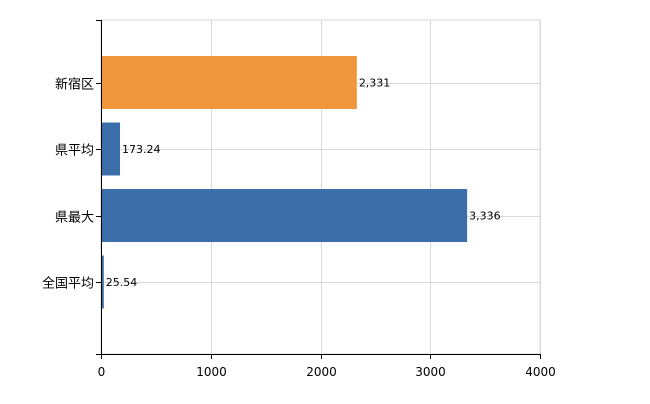  Describe the element at coordinates (485, 216) in the screenshot. I see `data-label-2: 3,336` at that location.